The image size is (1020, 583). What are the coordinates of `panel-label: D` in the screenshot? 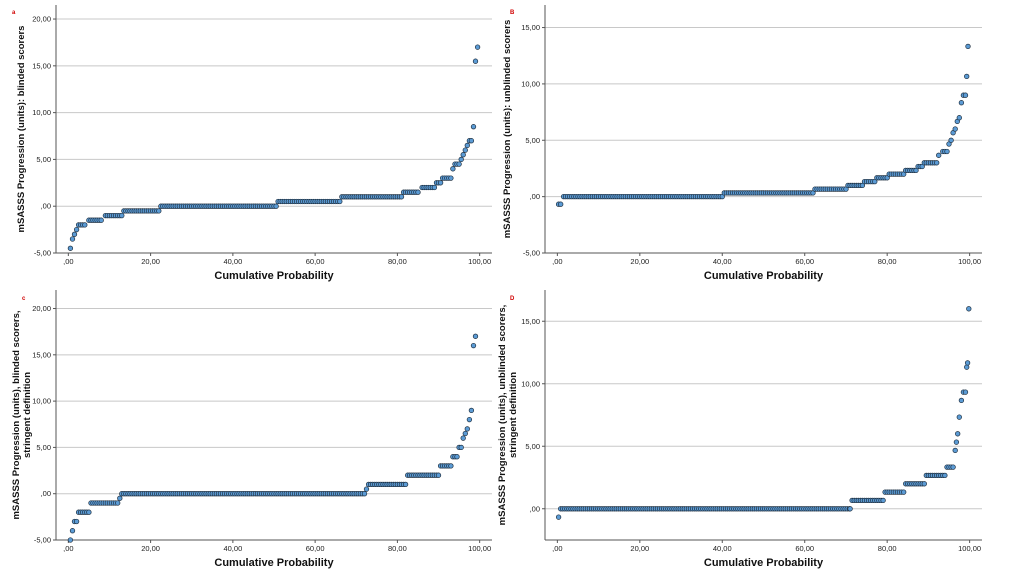 It's located at (512, 299).